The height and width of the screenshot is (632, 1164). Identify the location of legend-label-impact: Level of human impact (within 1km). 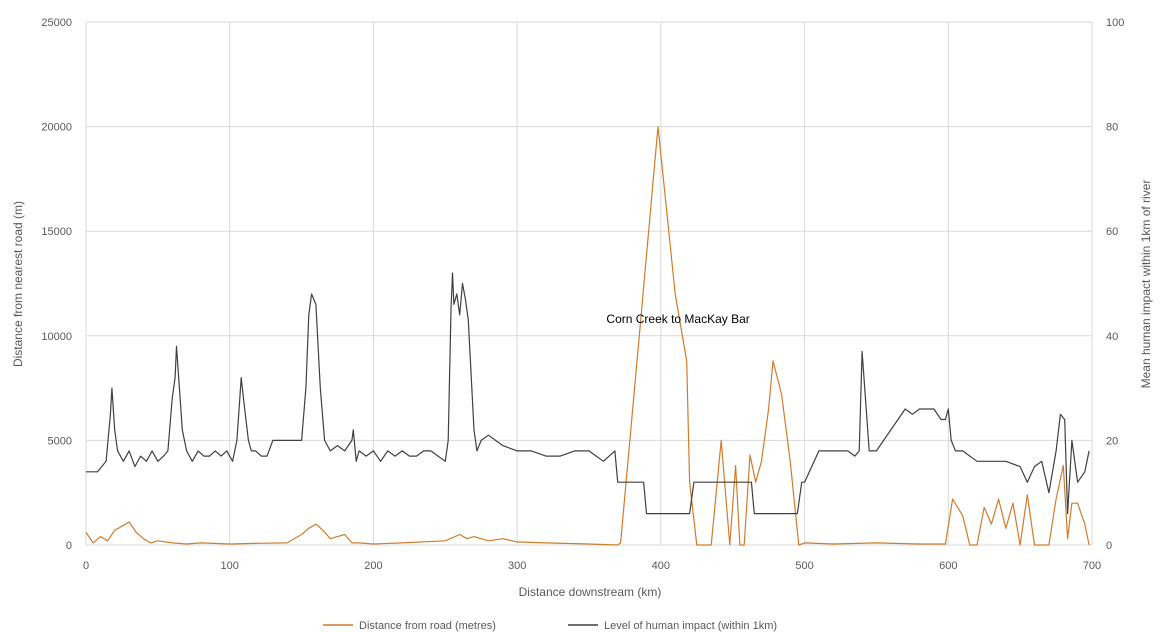
(690, 626).